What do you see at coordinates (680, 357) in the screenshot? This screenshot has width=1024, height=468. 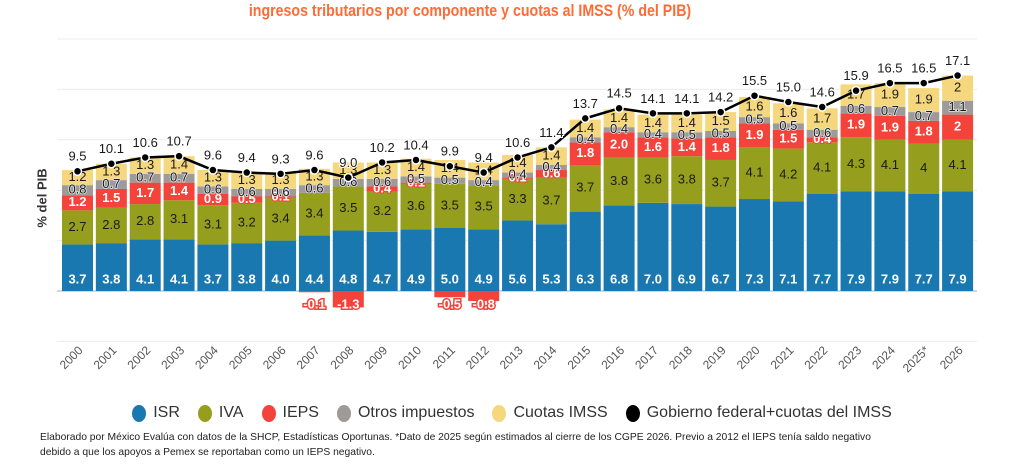 I see `x-tick-label: 2018` at bounding box center [680, 357].